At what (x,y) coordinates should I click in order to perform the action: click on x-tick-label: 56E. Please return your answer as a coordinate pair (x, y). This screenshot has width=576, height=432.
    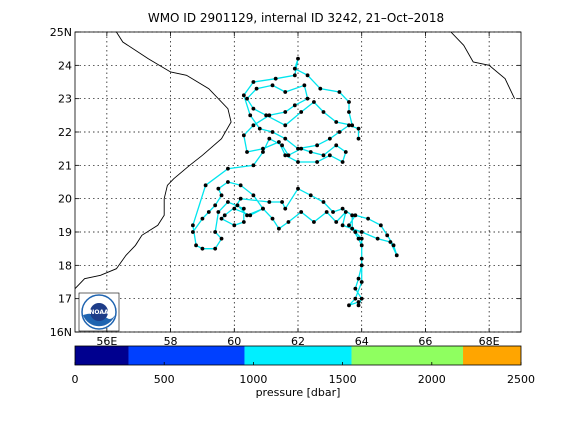
    Looking at the image, I should click on (106, 341).